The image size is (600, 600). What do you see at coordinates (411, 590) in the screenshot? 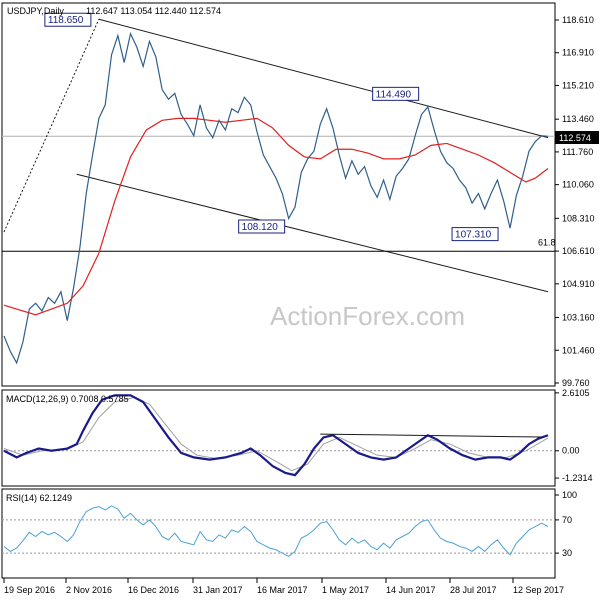
I see `date-tick-label: 14 Jun 2017` at bounding box center [411, 590].